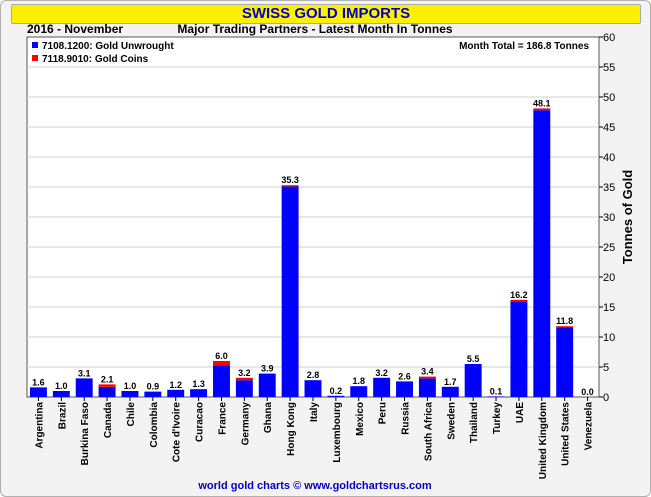  I want to click on data-label: 0.9, so click(153, 387).